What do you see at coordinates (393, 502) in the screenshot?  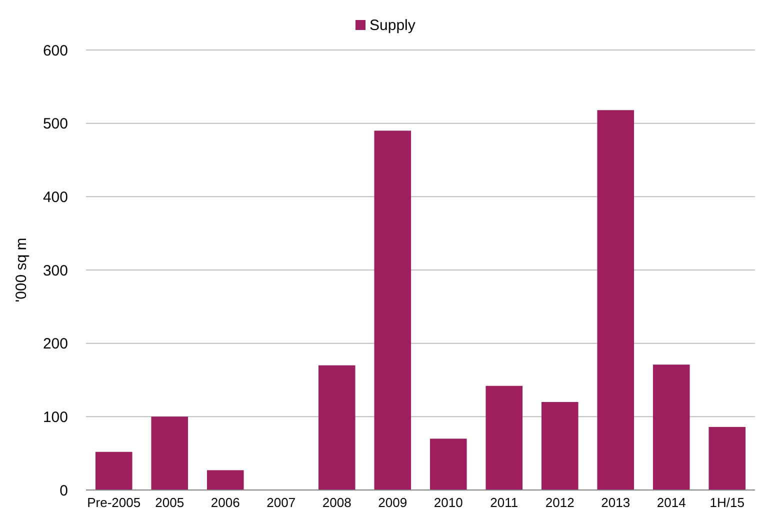 I see `x-tick-label: 2009` at bounding box center [393, 502].